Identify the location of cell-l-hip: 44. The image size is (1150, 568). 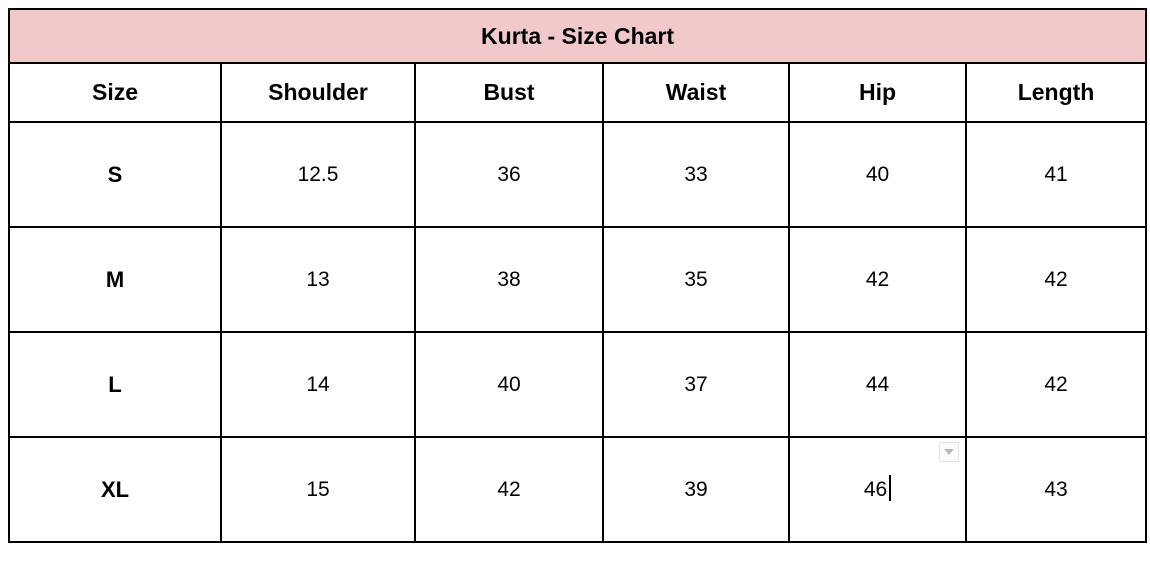
(877, 384).